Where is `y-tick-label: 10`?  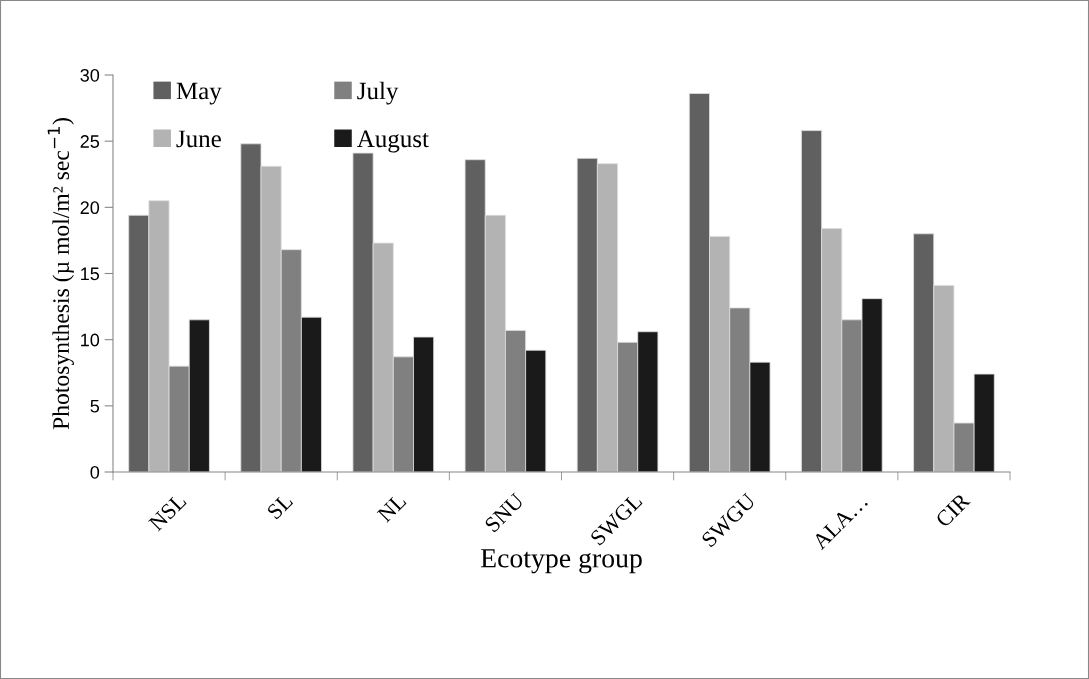 y-tick-label: 10 is located at coordinates (90, 340).